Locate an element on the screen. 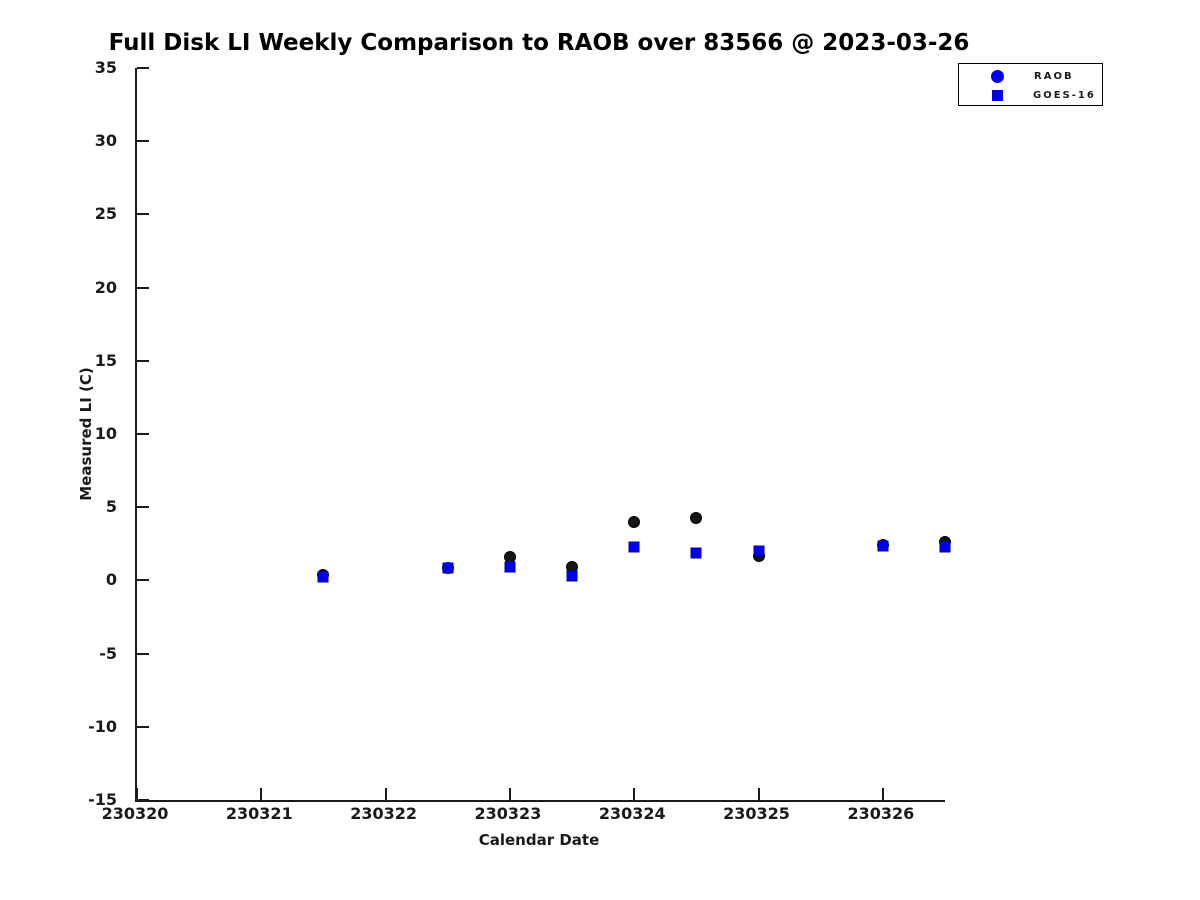 The width and height of the screenshot is (1200, 900). y-axis-tick-label: 0 is located at coordinates (111, 580).